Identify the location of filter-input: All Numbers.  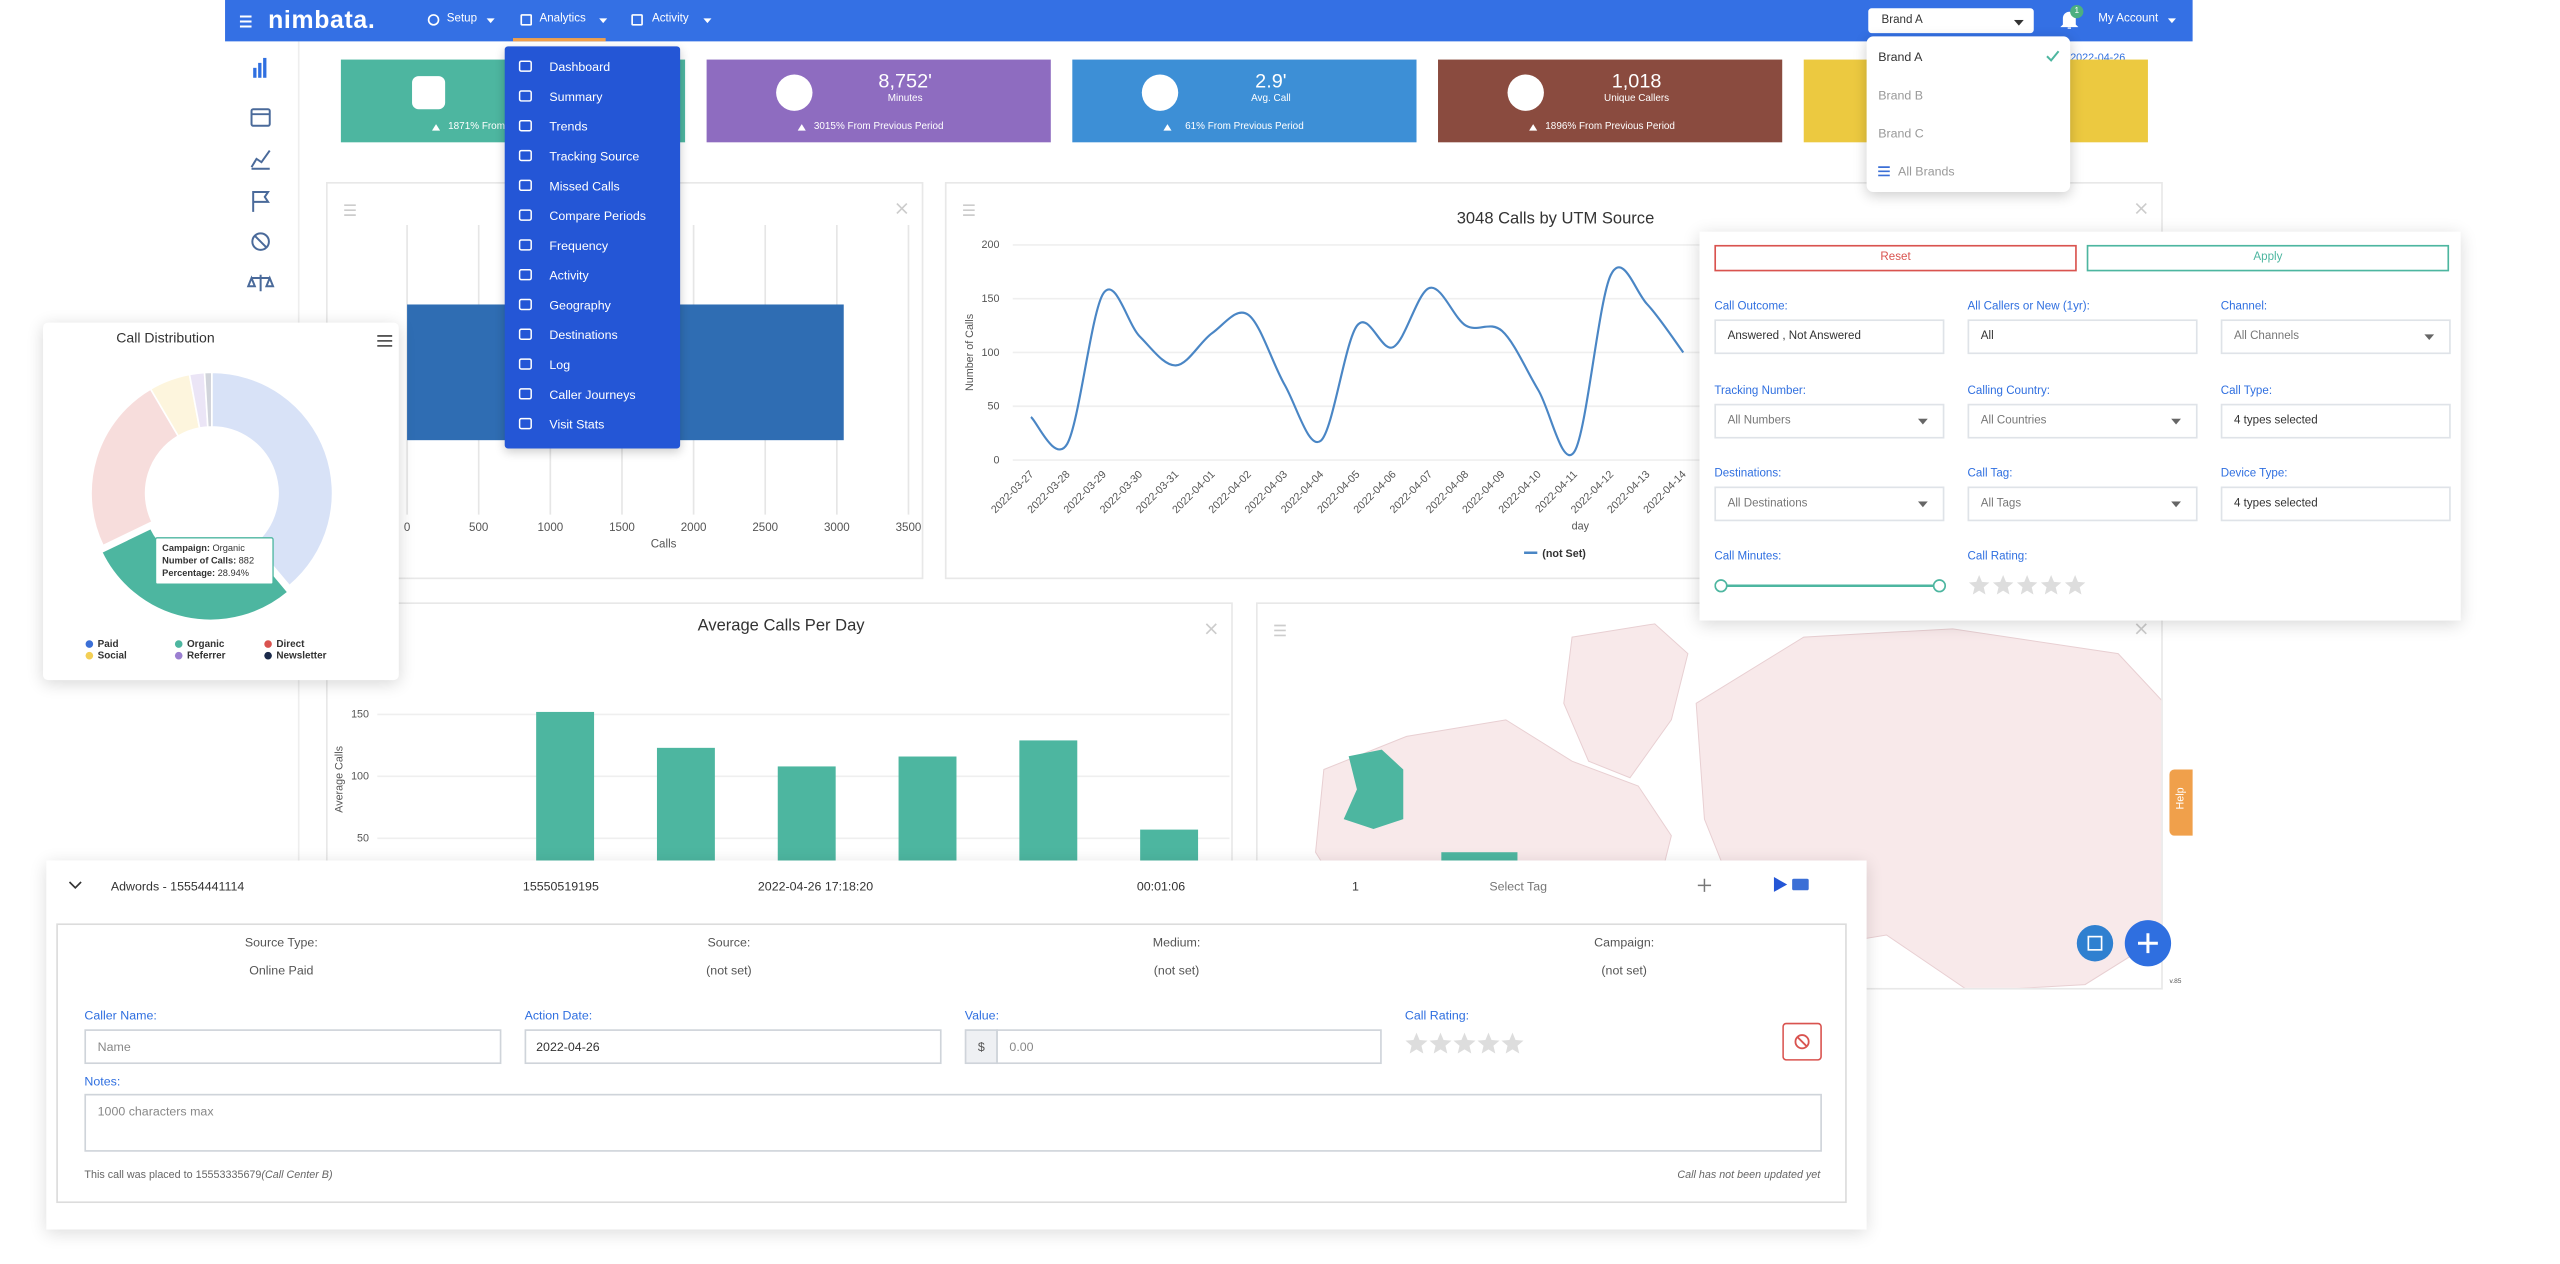
(1829, 420).